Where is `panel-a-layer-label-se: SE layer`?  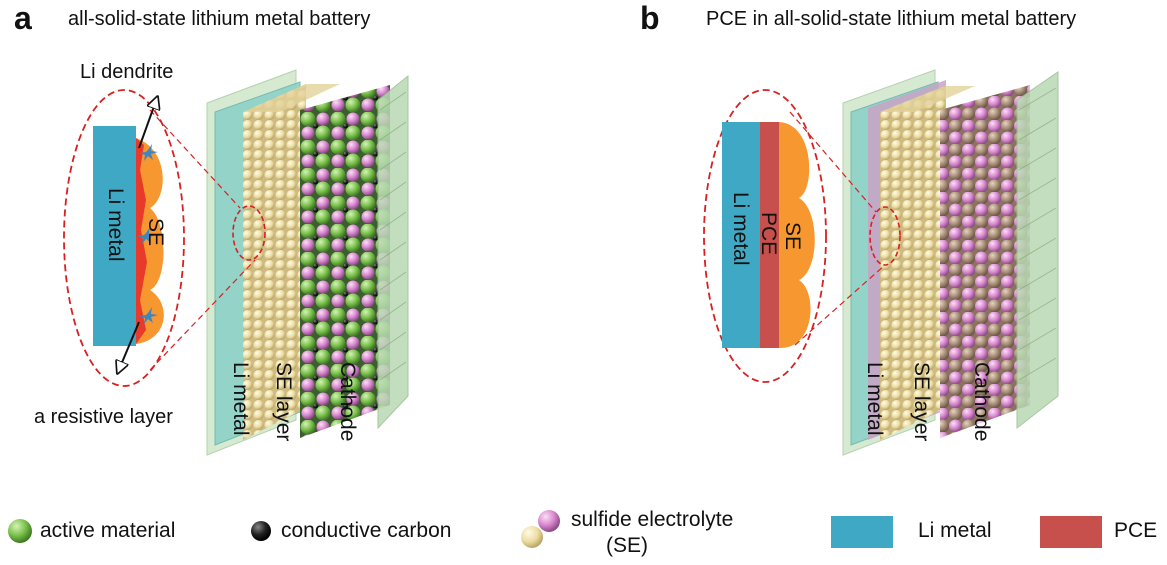 panel-a-layer-label-se: SE layer is located at coordinates (283, 402).